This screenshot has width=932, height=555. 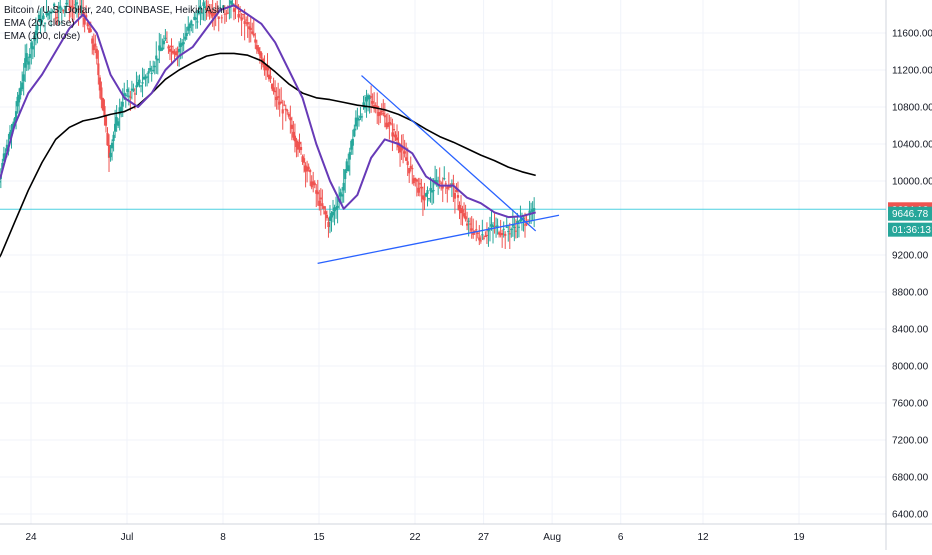 What do you see at coordinates (223, 537) in the screenshot?
I see `time-tick-label: 8` at bounding box center [223, 537].